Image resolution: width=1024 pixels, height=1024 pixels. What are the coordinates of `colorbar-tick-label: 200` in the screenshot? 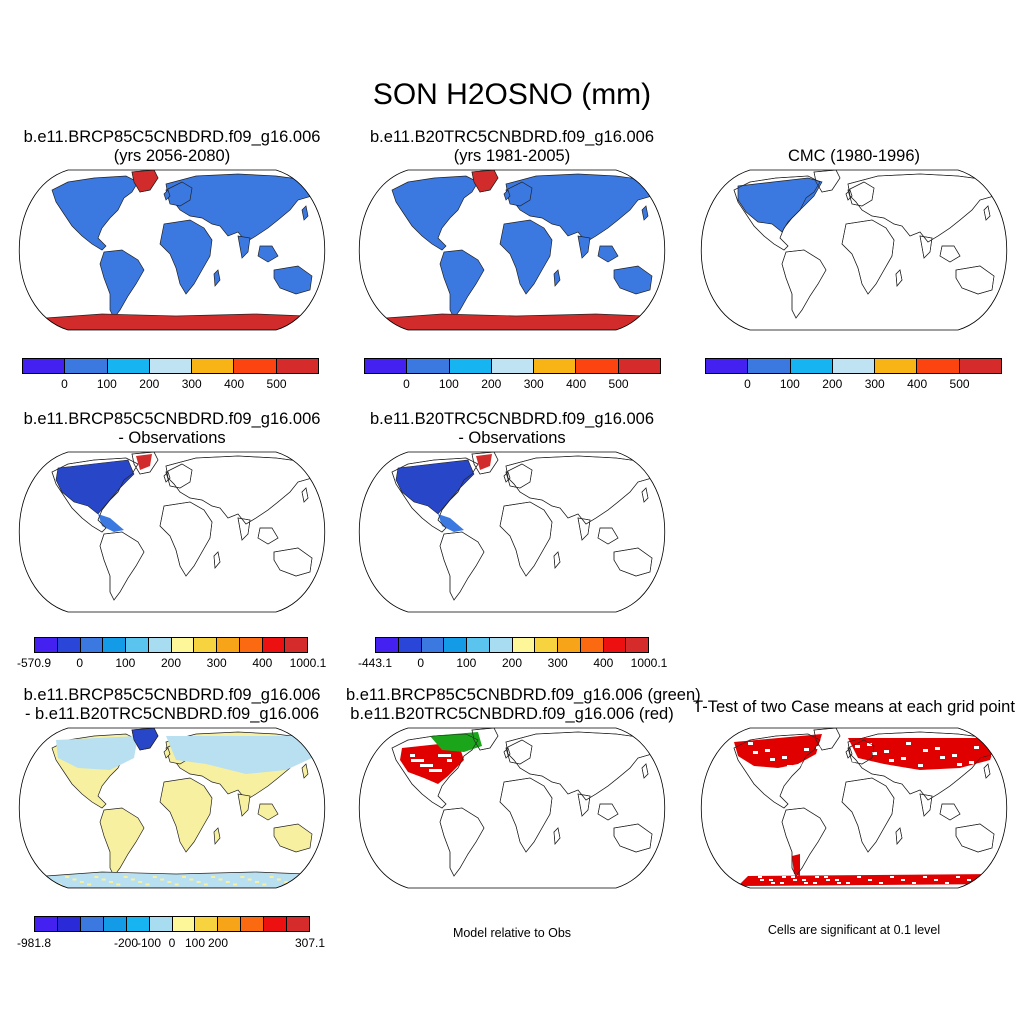 It's located at (218, 943).